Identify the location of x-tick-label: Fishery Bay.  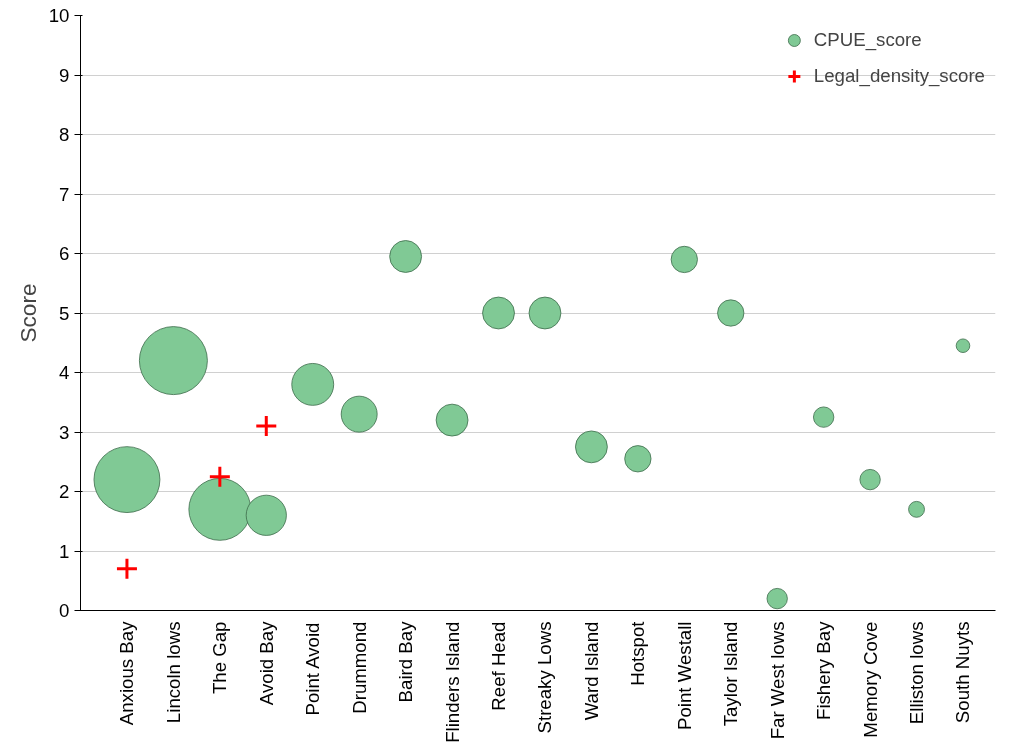
(824, 670).